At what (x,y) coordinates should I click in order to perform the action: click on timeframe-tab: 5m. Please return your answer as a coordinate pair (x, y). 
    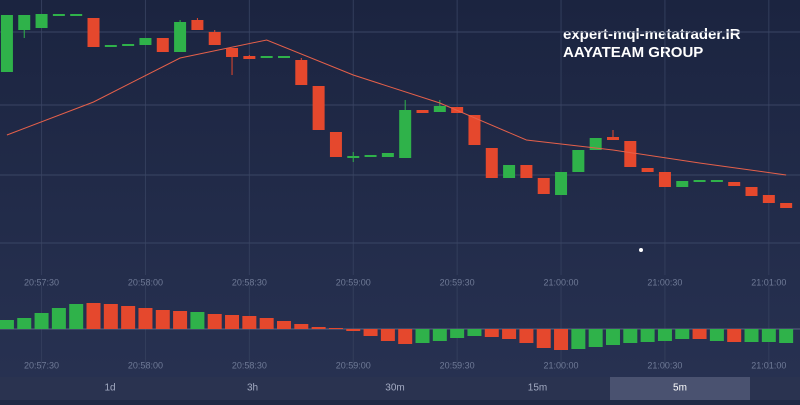
    Looking at the image, I should click on (680, 388).